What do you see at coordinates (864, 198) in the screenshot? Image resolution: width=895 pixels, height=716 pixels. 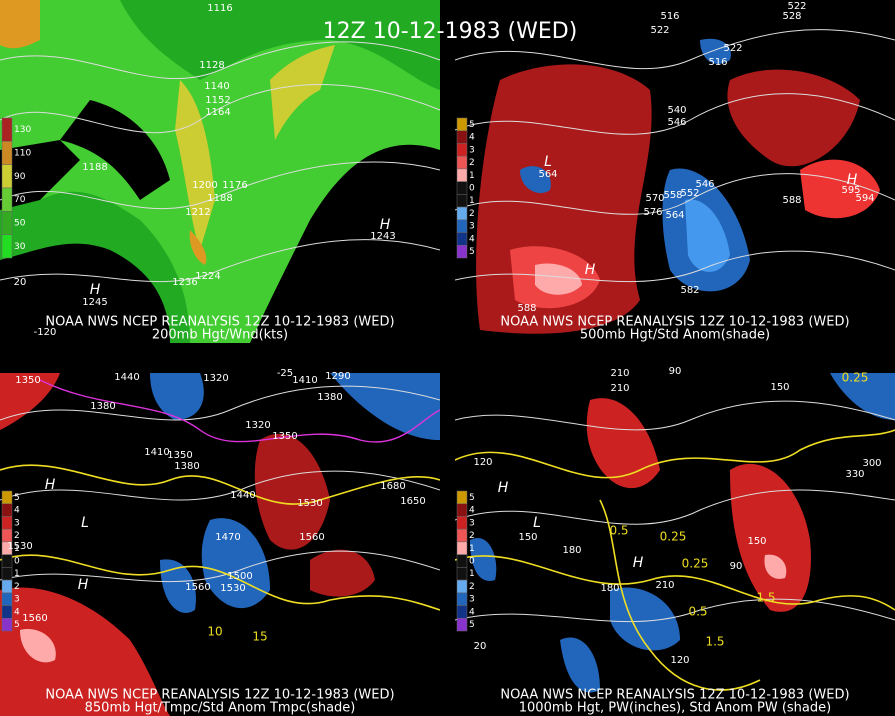 I see `contour-label: 594` at bounding box center [864, 198].